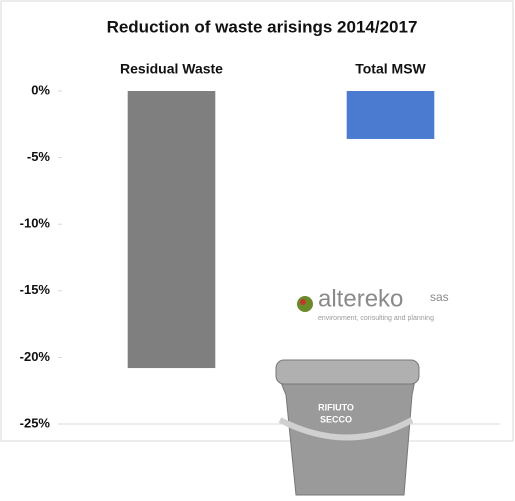 This screenshot has height=501, width=515. I want to click on logo-name: altereko, so click(360, 298).